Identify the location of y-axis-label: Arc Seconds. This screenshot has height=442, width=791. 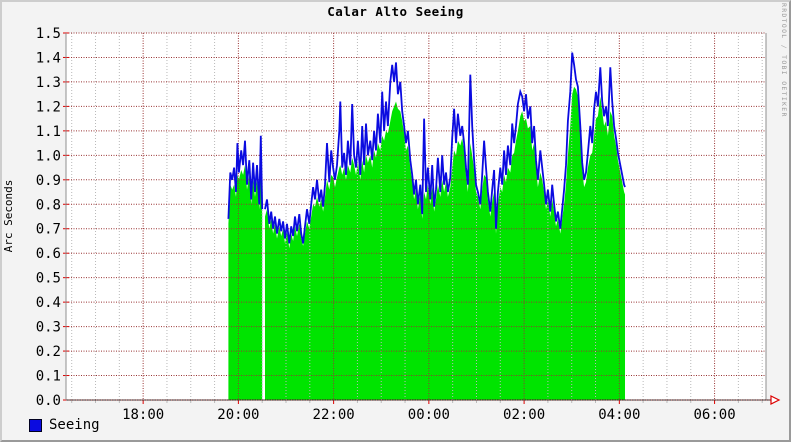
(8, 216).